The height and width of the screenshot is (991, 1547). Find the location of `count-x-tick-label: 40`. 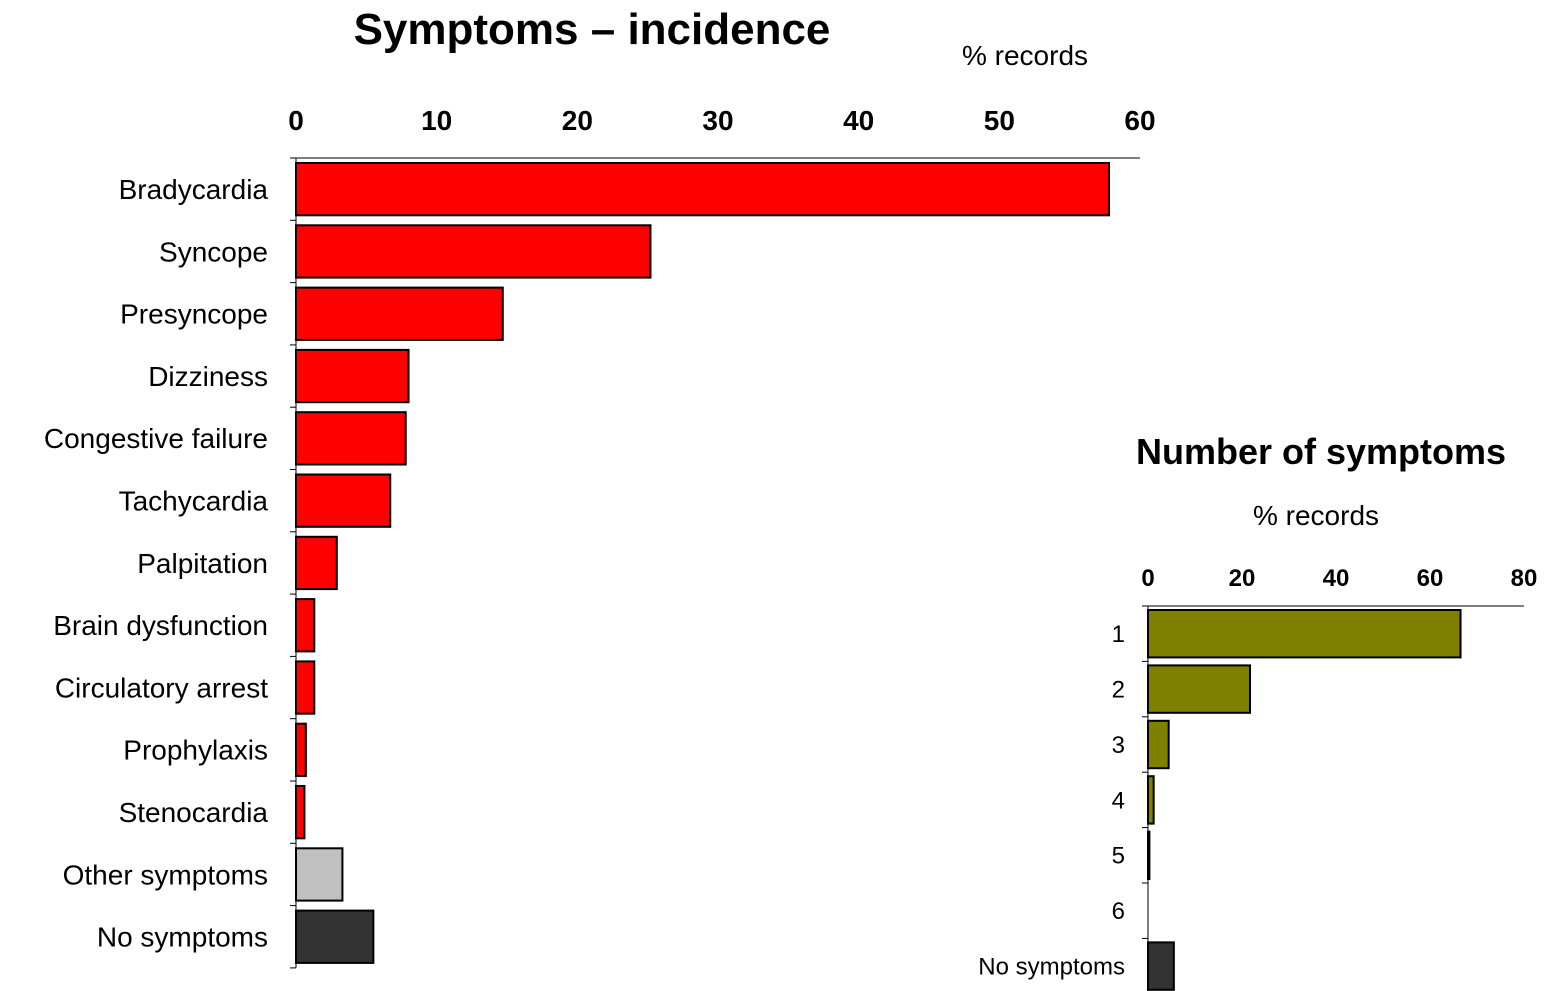

count-x-tick-label: 40 is located at coordinates (1336, 578).